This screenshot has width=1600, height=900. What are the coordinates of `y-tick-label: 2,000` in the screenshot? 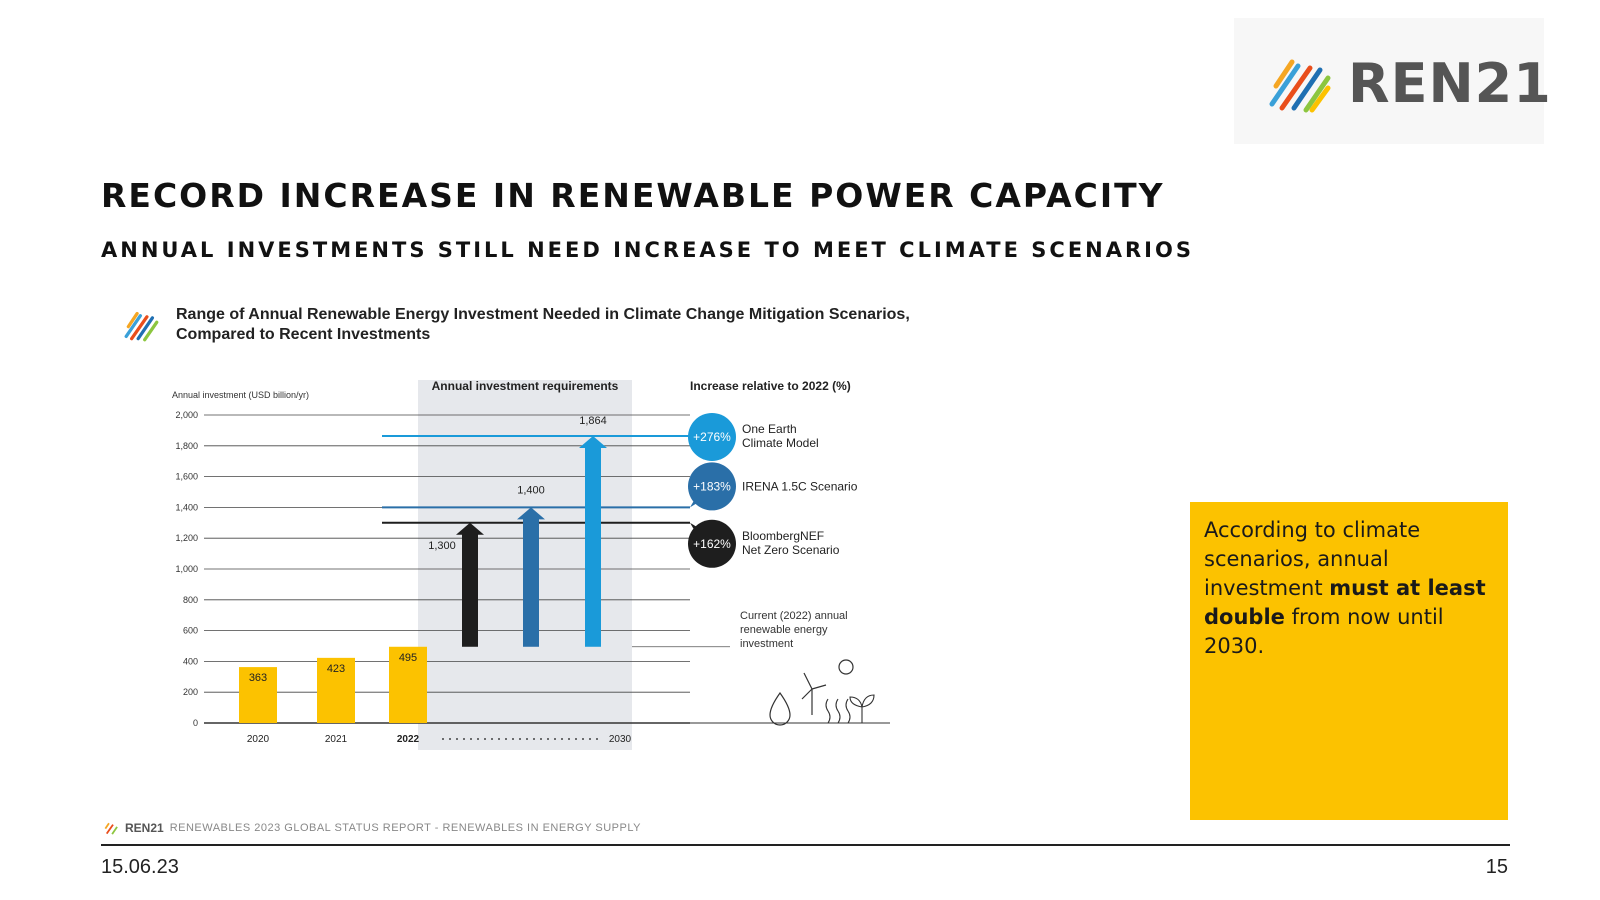 It's located at (186, 415).